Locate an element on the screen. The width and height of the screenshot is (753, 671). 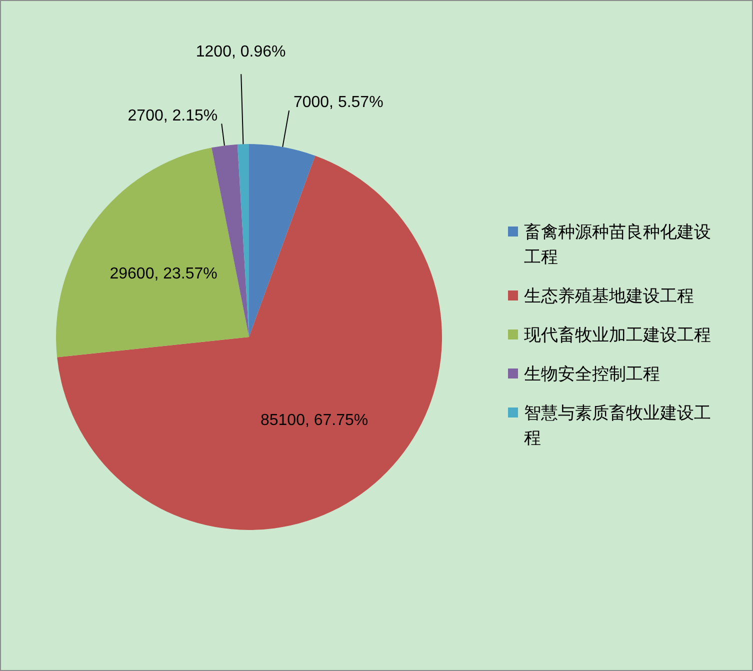
legend-label: 智慧与素质畜牧业建设工程 is located at coordinates (617, 425).